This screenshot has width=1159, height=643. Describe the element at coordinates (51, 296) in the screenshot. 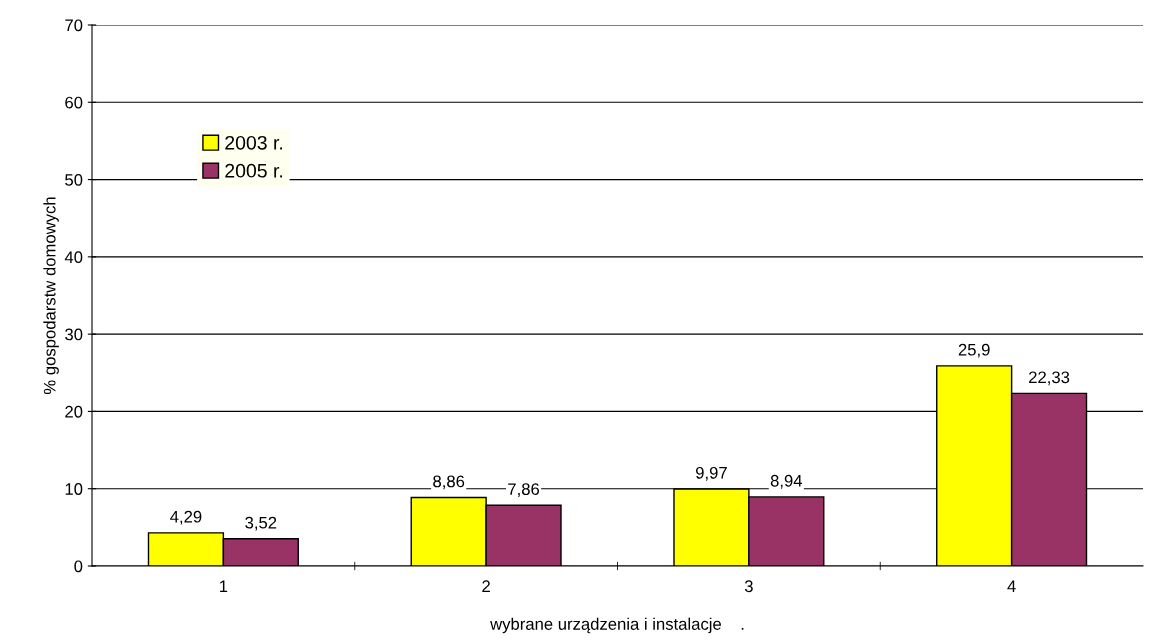

I see `y-axis-title: % gospodarstw domowych` at that location.